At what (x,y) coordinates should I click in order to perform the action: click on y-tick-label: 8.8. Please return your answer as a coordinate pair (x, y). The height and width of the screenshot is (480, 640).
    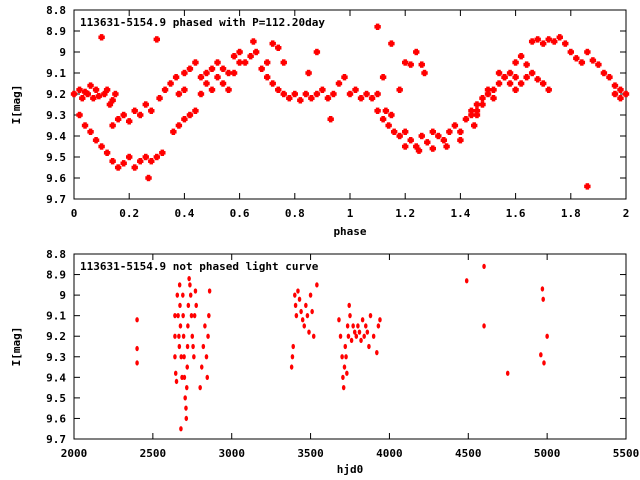
    Looking at the image, I should click on (56, 10).